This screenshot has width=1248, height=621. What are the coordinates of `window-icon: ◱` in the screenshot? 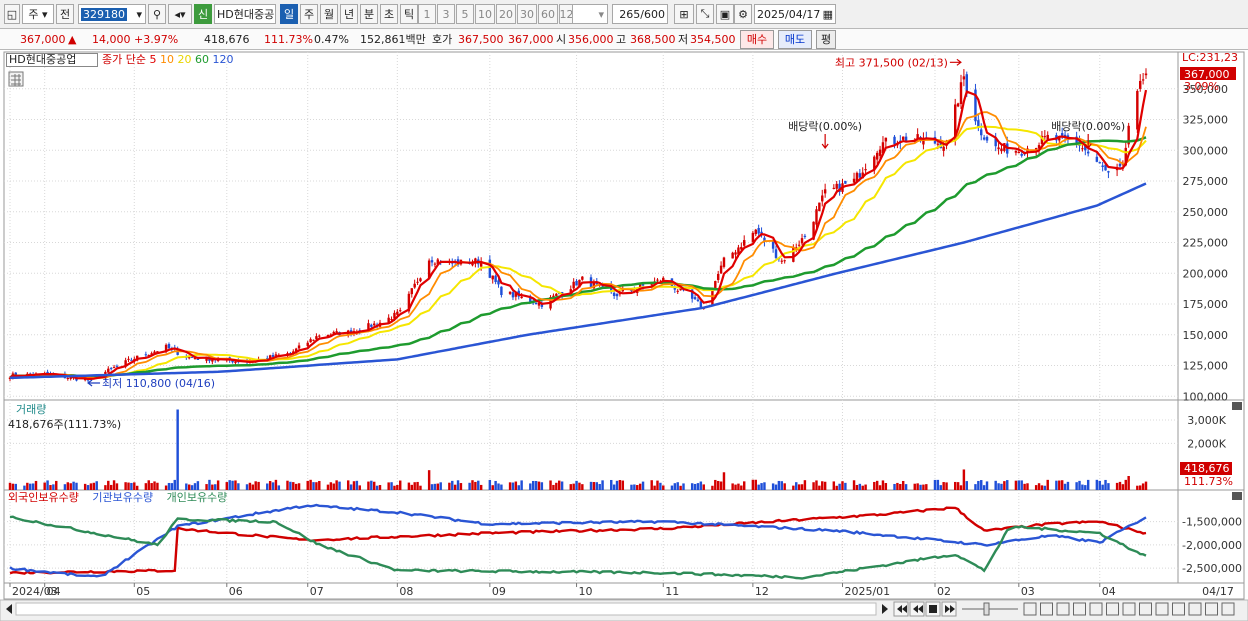 It's located at (12, 14).